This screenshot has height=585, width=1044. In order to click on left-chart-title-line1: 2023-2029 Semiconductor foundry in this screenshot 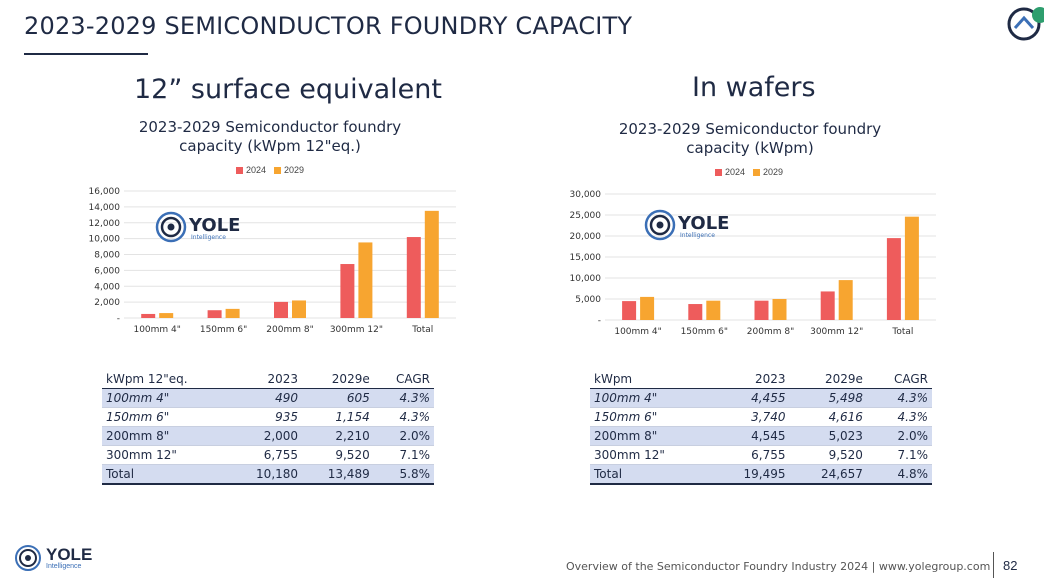, I will do `click(270, 127)`.